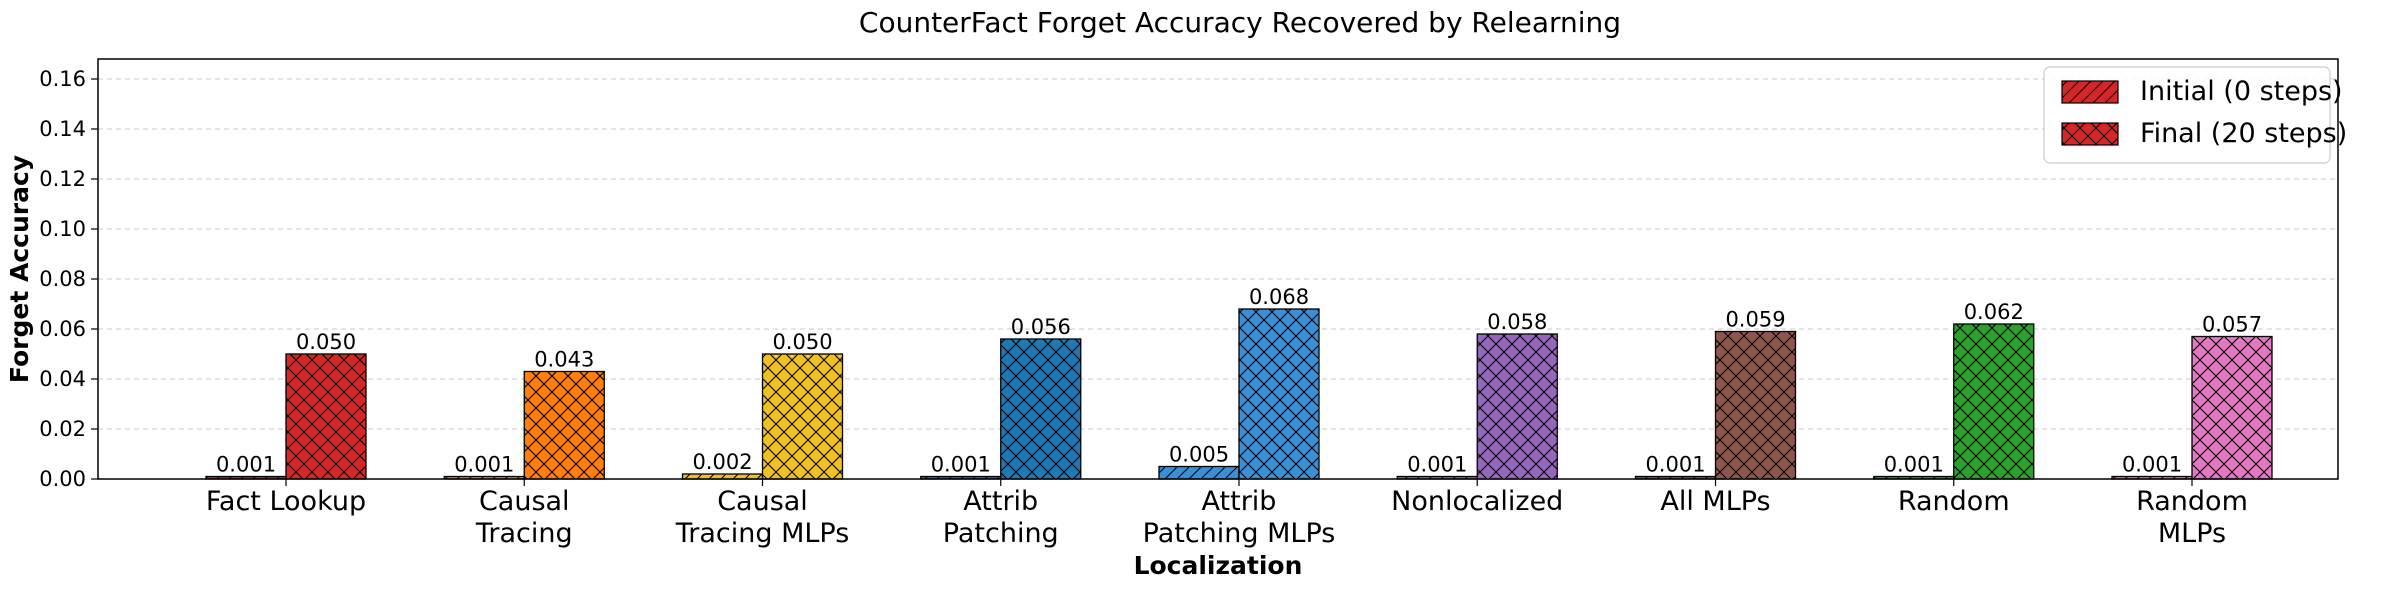 The width and height of the screenshot is (2390, 589). I want to click on y-axis-ticks: 0.00 0.02 0.04 0.06 0.08 0.10 0.12 0.14 0.16, so click(68, 279).